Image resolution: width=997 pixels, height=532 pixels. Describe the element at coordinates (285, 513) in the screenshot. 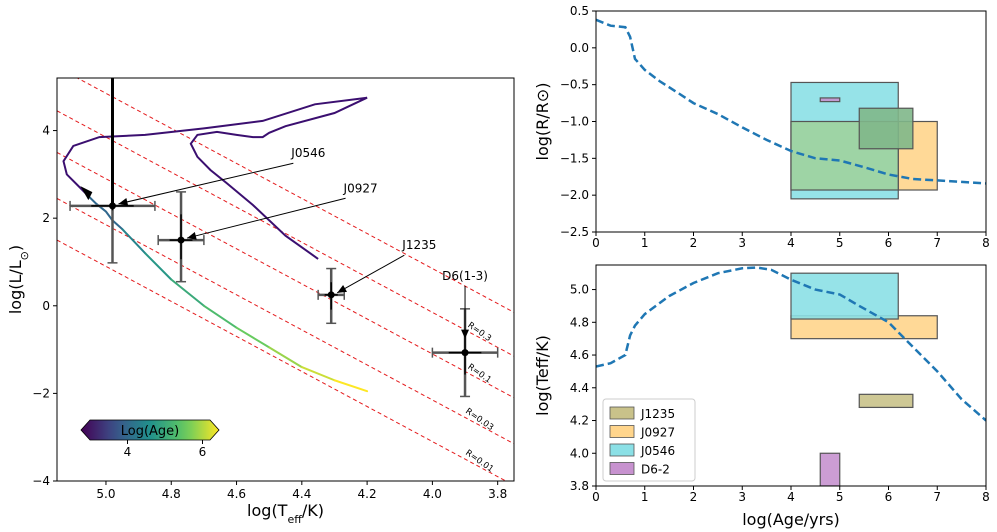

I see `hr-x-axis-label: log(Teff/K)` at that location.